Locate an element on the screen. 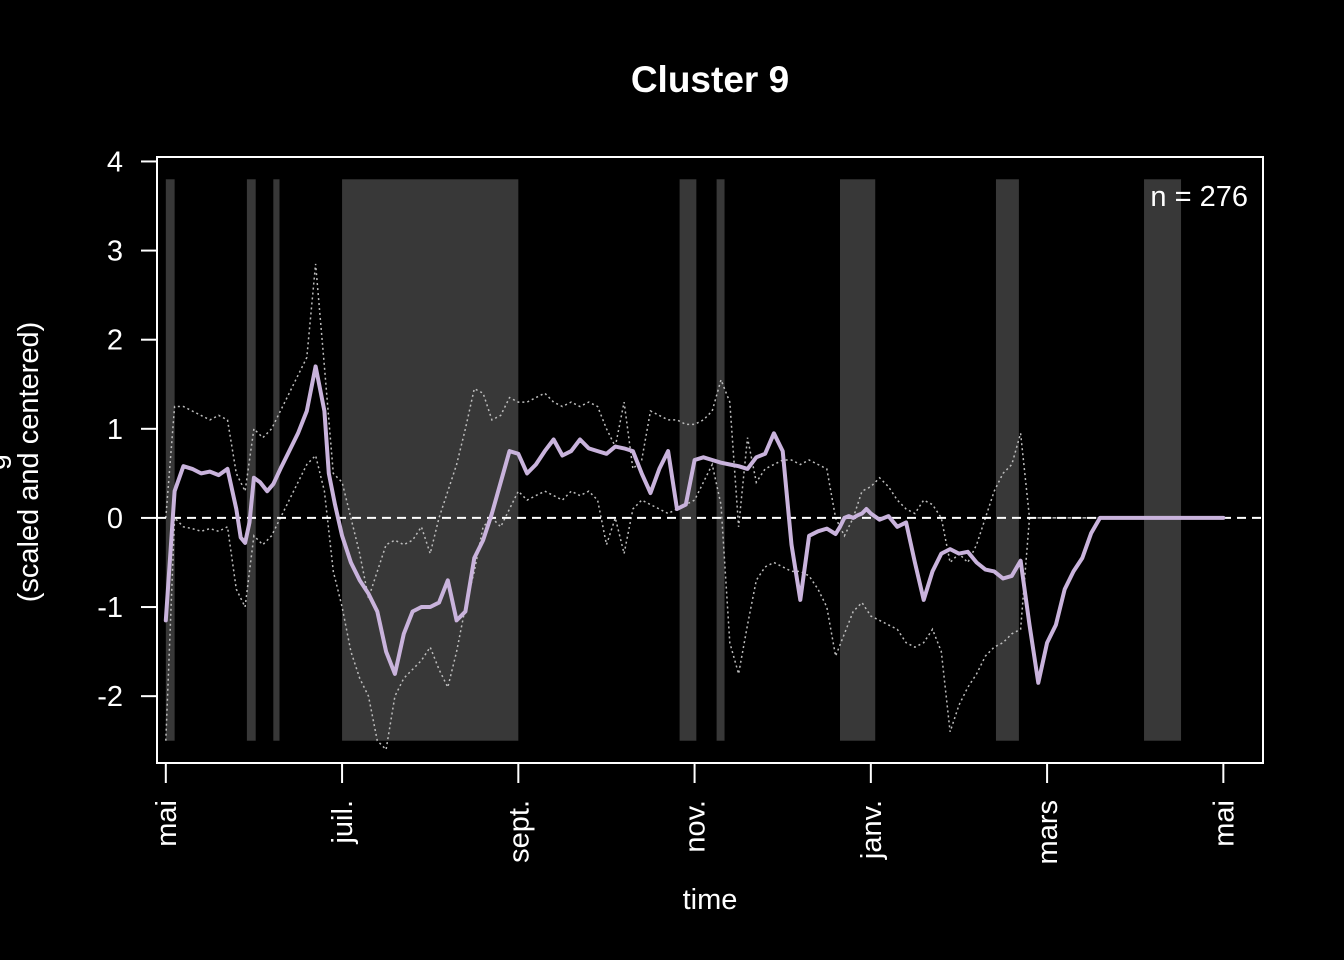 The image size is (1344, 960). sample-size-annotation: n = 276 is located at coordinates (1199, 197).